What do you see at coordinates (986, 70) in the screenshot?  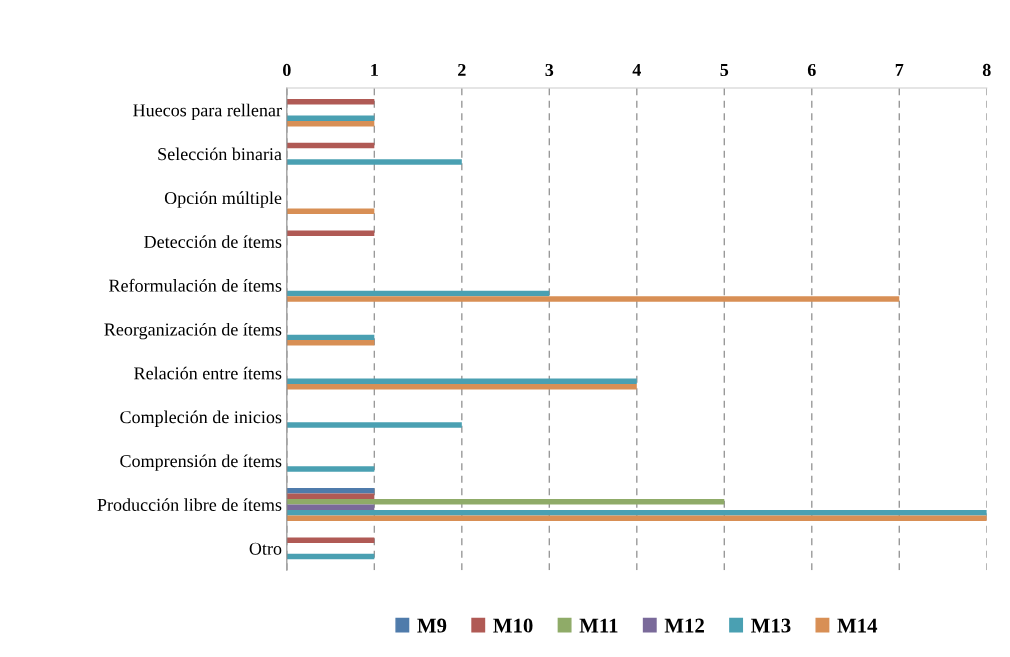 I see `x-tick-label: 8` at bounding box center [986, 70].